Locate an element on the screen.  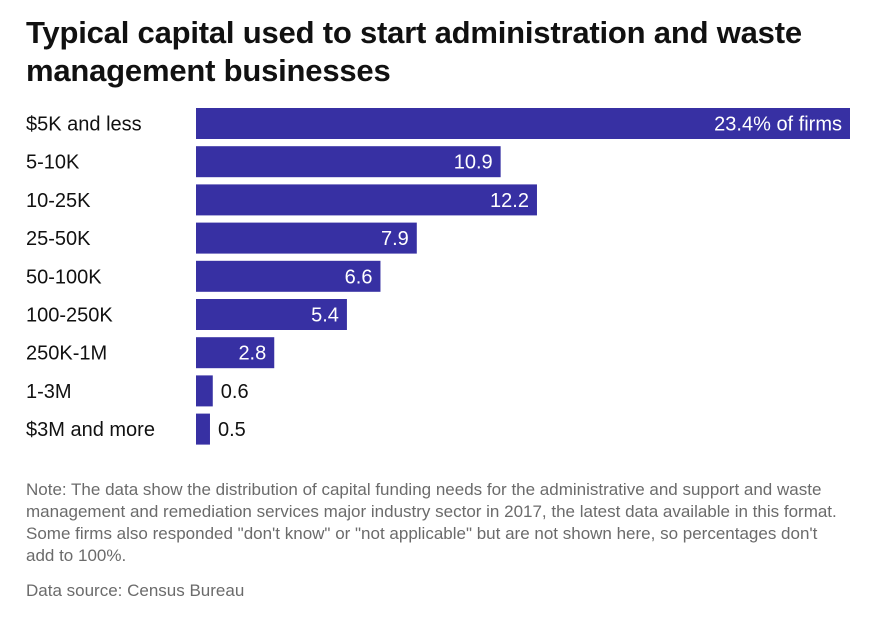
category-label: 1-3M is located at coordinates (49, 392).